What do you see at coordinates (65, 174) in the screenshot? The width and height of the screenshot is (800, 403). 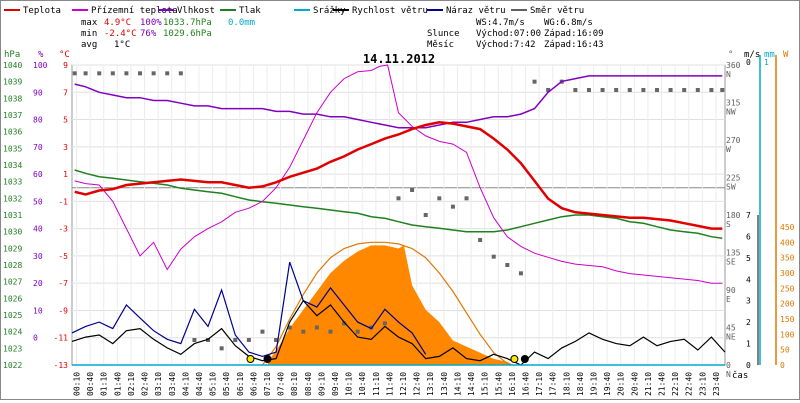 I see `tick-degc: 1` at bounding box center [65, 174].